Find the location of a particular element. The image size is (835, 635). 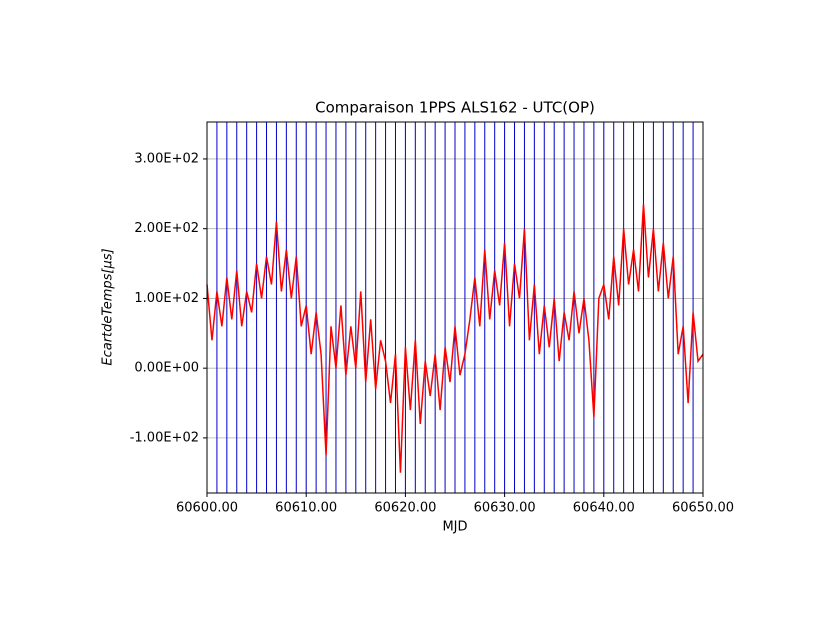

chart-title: Comparaison 1PPS ALS162 - UTC(OP) is located at coordinates (455, 108).